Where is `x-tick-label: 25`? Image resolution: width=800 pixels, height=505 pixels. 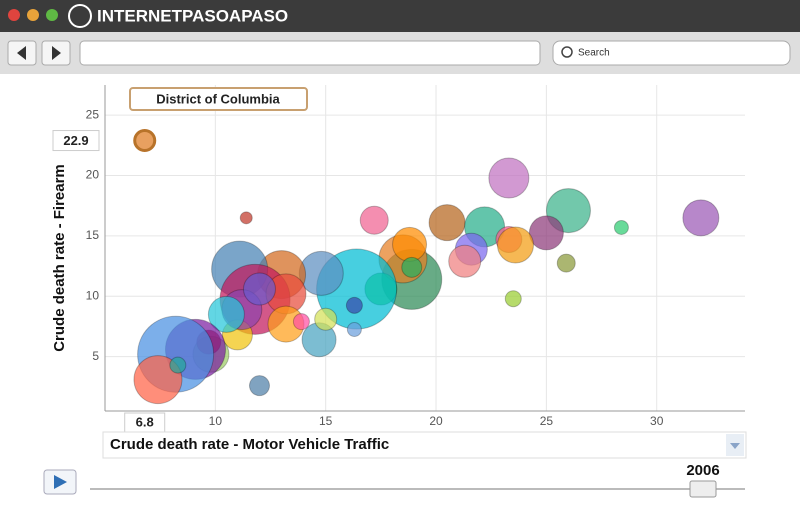 x-tick-label: 25 is located at coordinates (547, 421).